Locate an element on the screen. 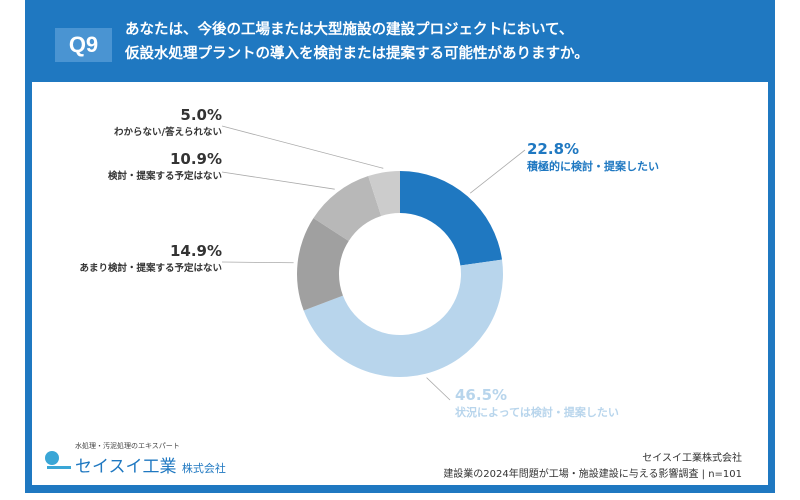  source-company: セイスイ工業株式会社 is located at coordinates (692, 458).